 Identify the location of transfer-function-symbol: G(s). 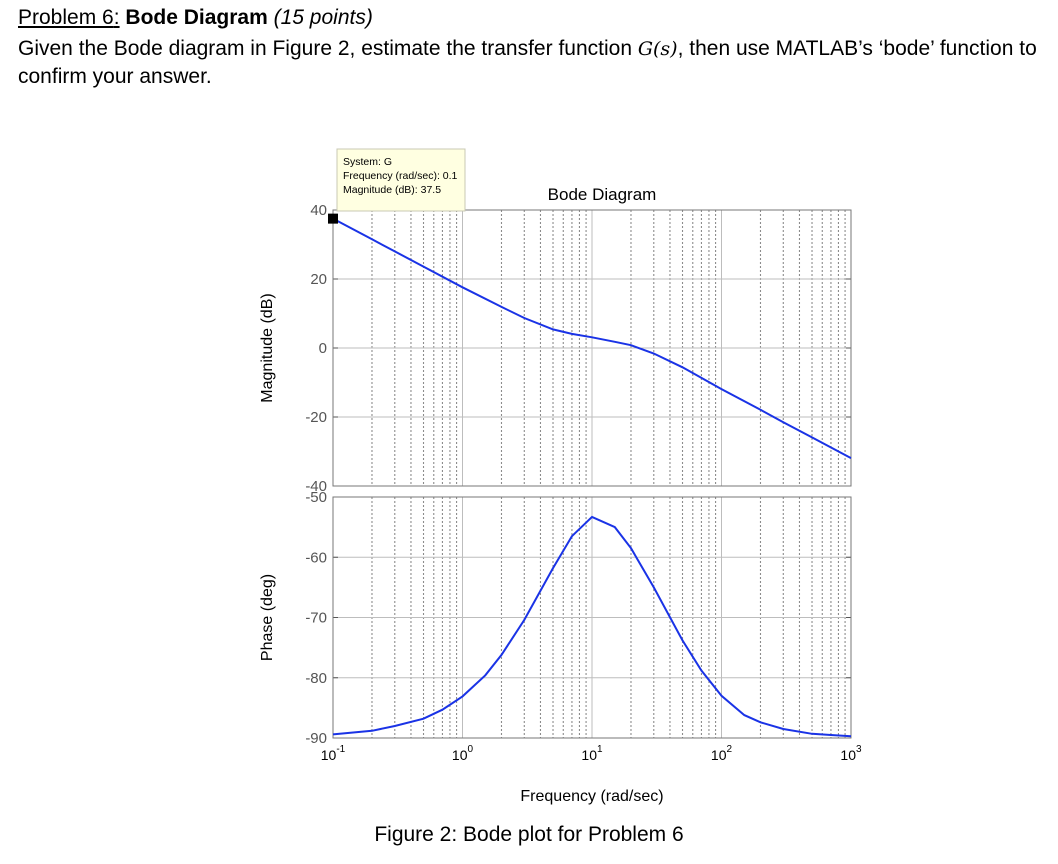
(657, 49).